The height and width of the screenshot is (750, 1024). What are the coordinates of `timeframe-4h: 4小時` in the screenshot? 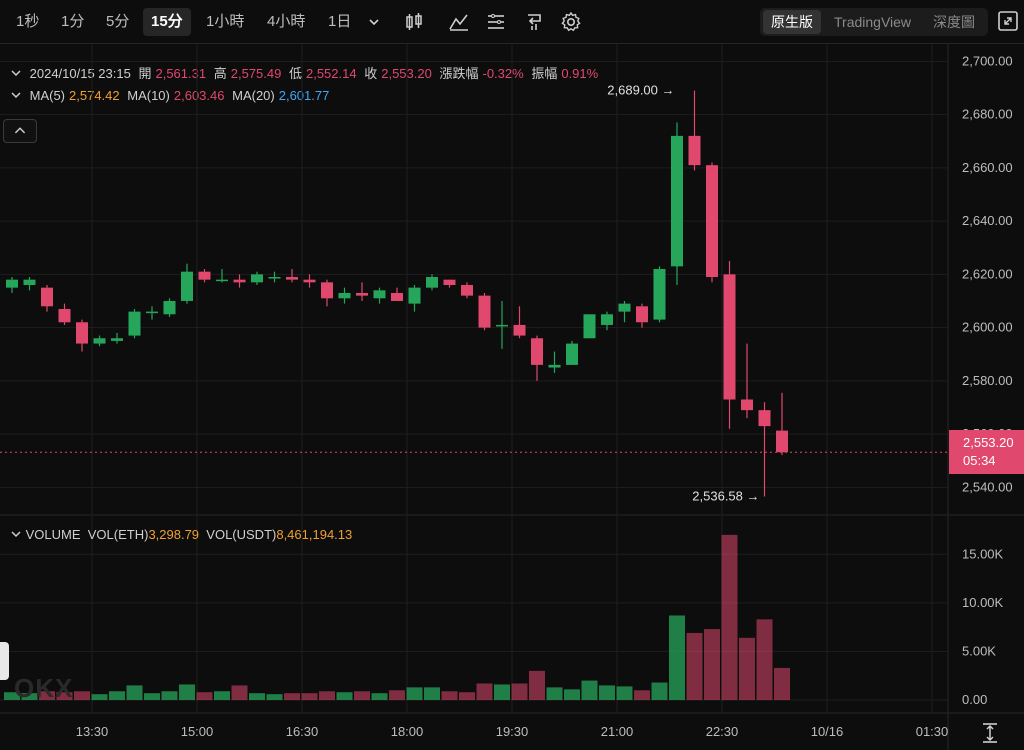 It's located at (286, 21).